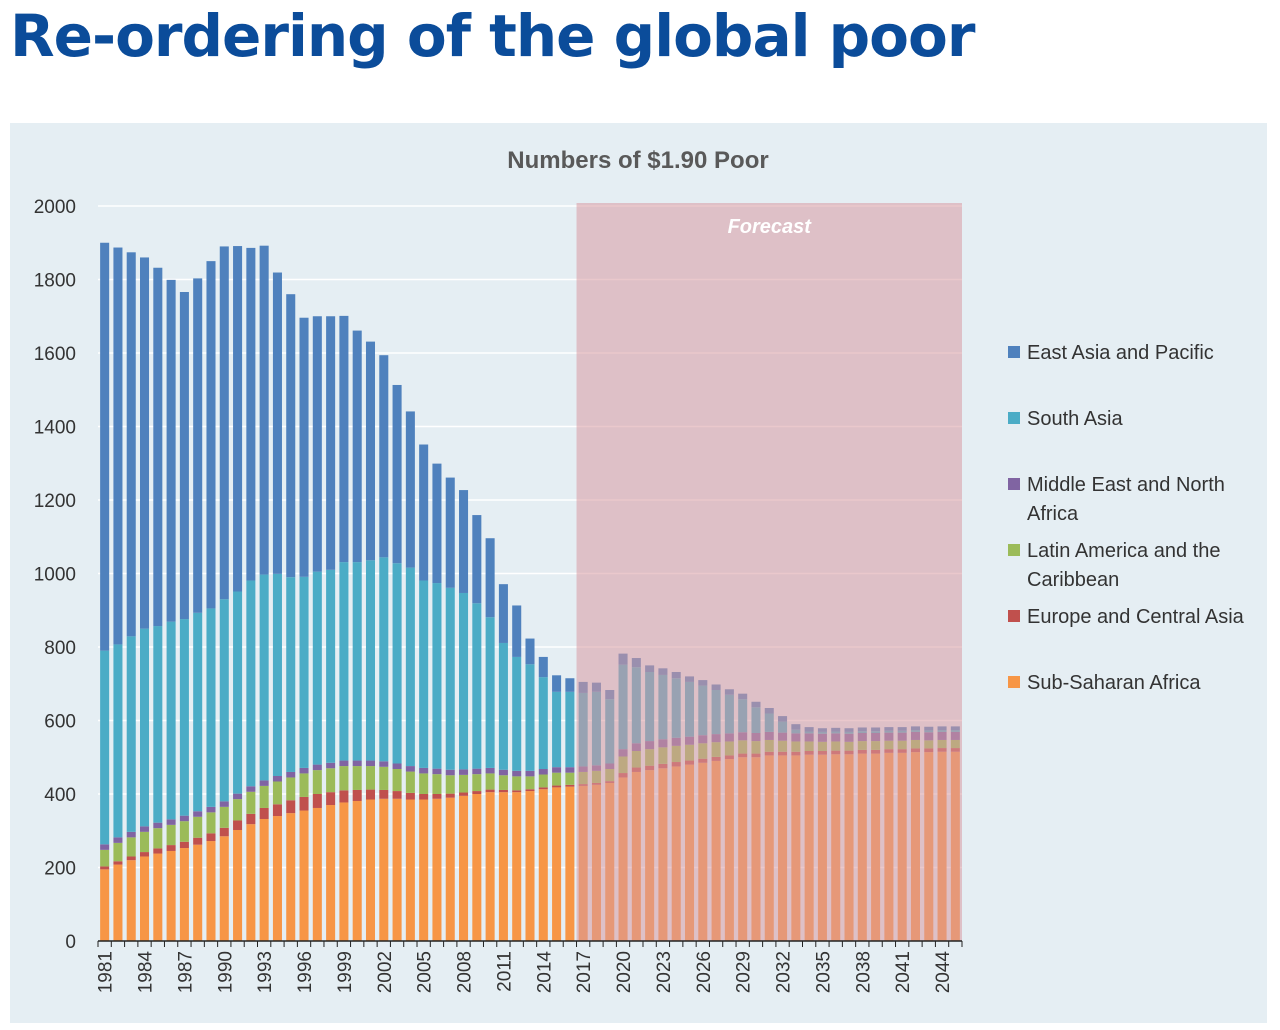 The image size is (1280, 1030). What do you see at coordinates (118, 446) in the screenshot?
I see `bar-east-asia-and-pacific-1982` at bounding box center [118, 446].